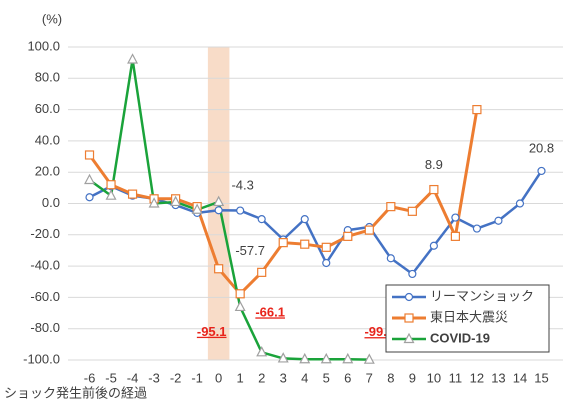 This screenshot has height=403, width=563. Describe the element at coordinates (47, 171) in the screenshot. I see `y-tick-label: 20.0` at that location.